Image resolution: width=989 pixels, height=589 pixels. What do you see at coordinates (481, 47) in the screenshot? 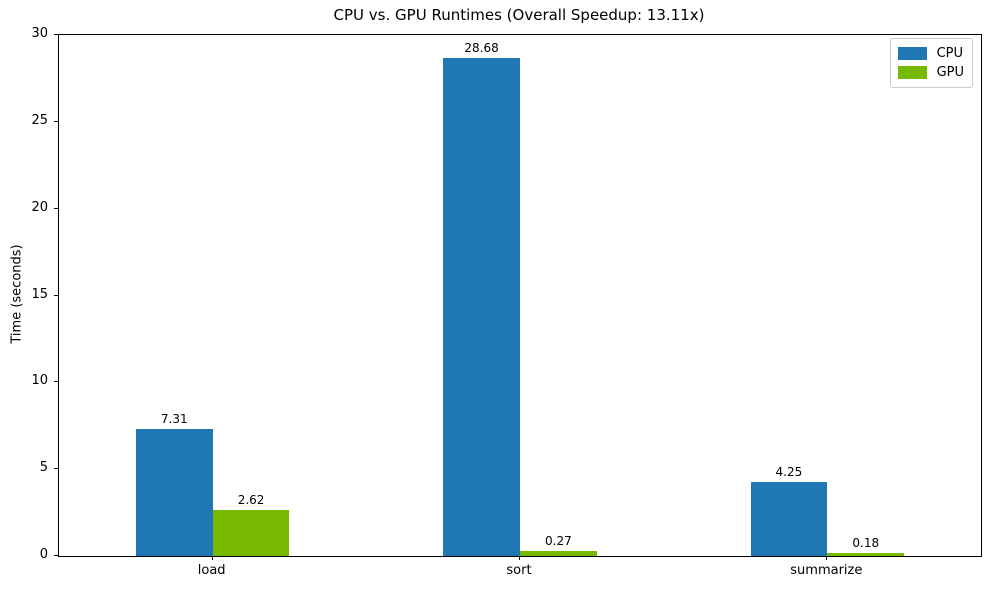
I see `bar-value-label-cpu-sort: 28.68` at bounding box center [481, 47].